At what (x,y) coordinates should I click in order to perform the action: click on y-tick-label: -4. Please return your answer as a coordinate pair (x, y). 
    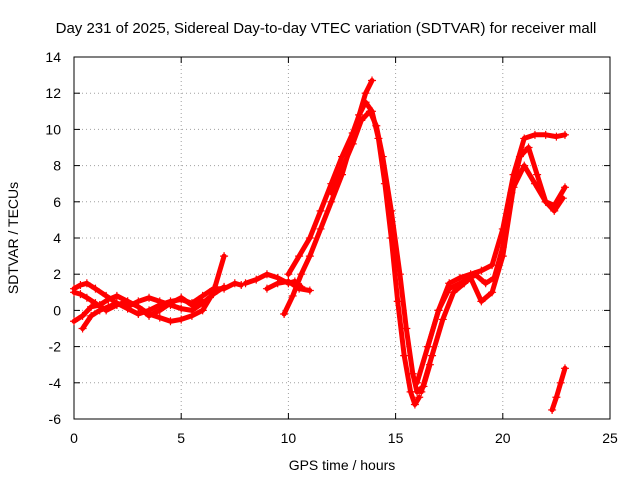
    Looking at the image, I should click on (55, 383).